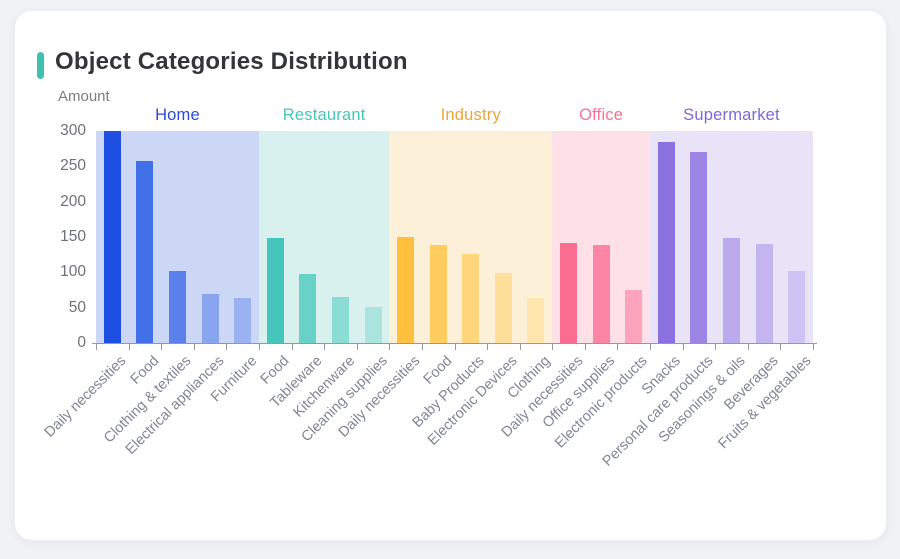  Describe the element at coordinates (797, 306) in the screenshot. I see `bar-supermarket-fruits-vegetables` at that location.